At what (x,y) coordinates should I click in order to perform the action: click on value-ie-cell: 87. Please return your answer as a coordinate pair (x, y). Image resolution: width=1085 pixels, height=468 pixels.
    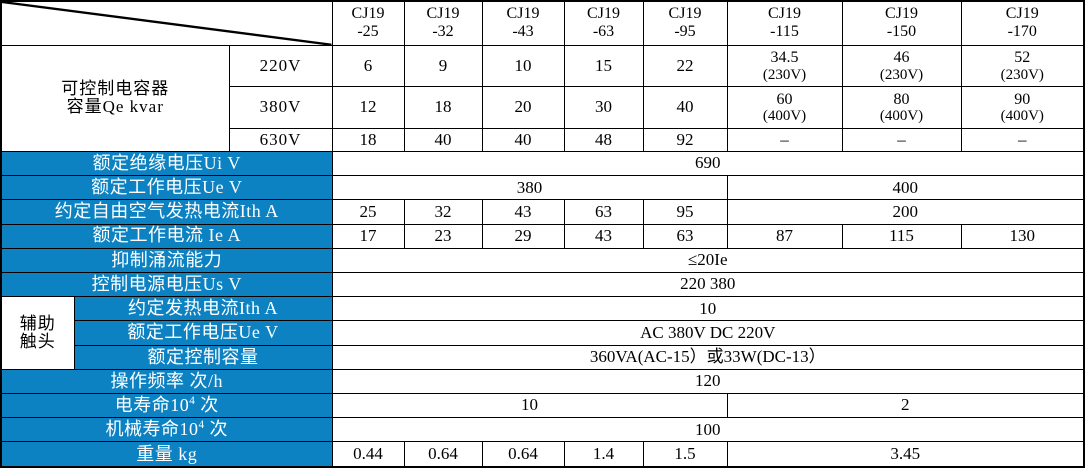
    Looking at the image, I should click on (784, 236).